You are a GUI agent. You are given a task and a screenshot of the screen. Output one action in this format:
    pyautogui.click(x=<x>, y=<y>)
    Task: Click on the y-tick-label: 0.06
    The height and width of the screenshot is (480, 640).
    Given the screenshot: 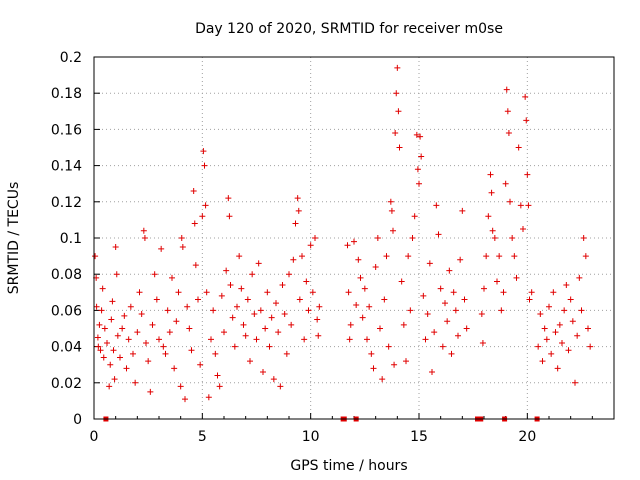 What is the action you would take?
    pyautogui.click(x=66, y=311)
    